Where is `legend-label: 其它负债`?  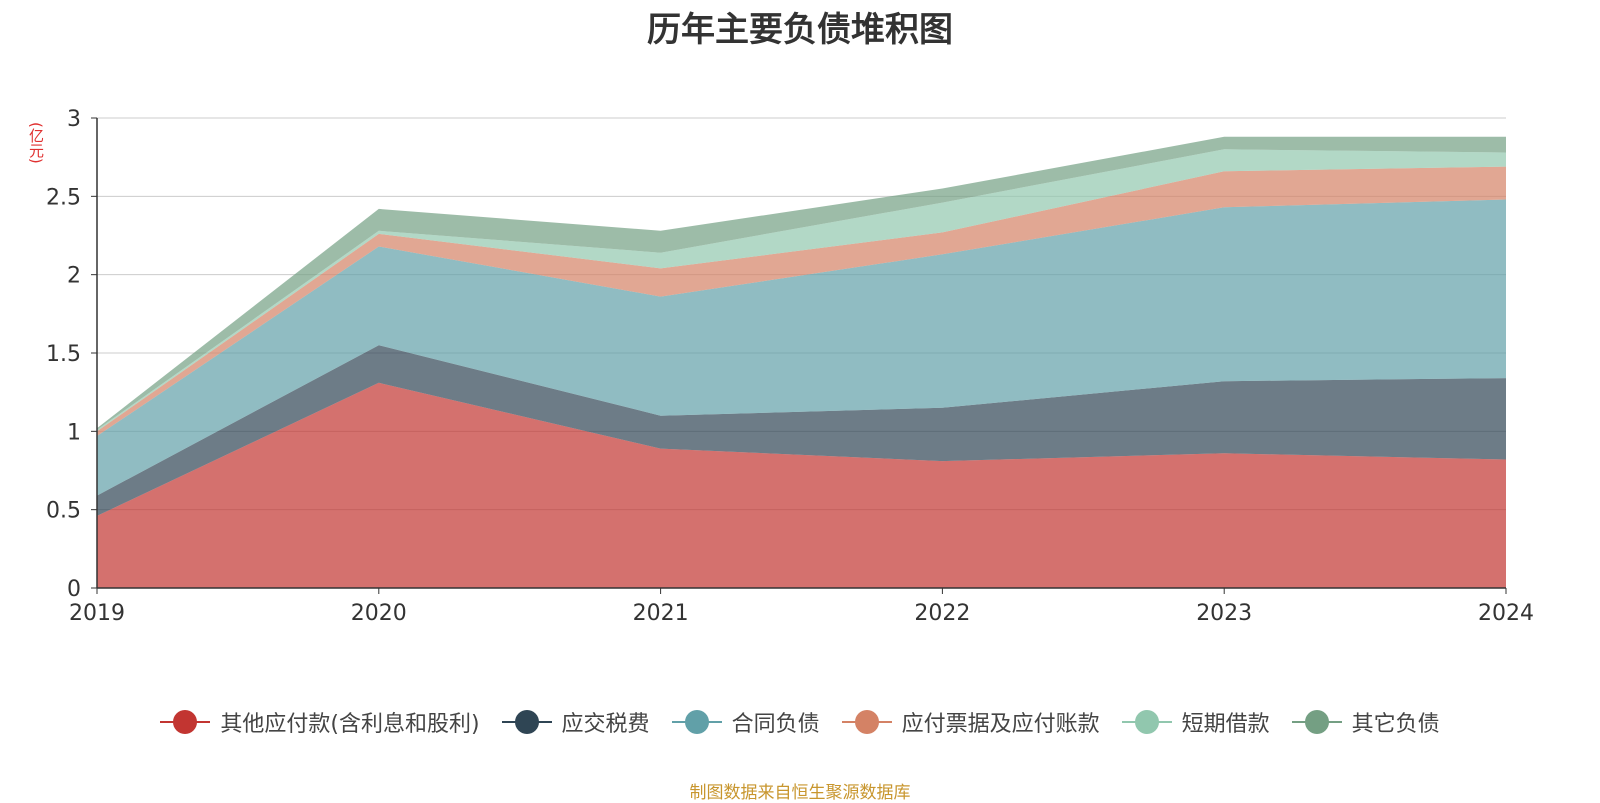
legend-label: 其它负债 is located at coordinates (1395, 724).